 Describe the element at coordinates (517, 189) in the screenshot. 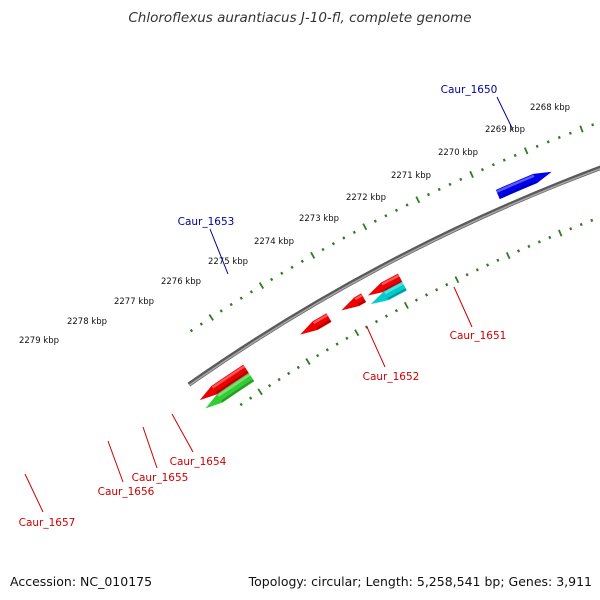

I see `gene-arrow-caur-1653-shadow` at that location.